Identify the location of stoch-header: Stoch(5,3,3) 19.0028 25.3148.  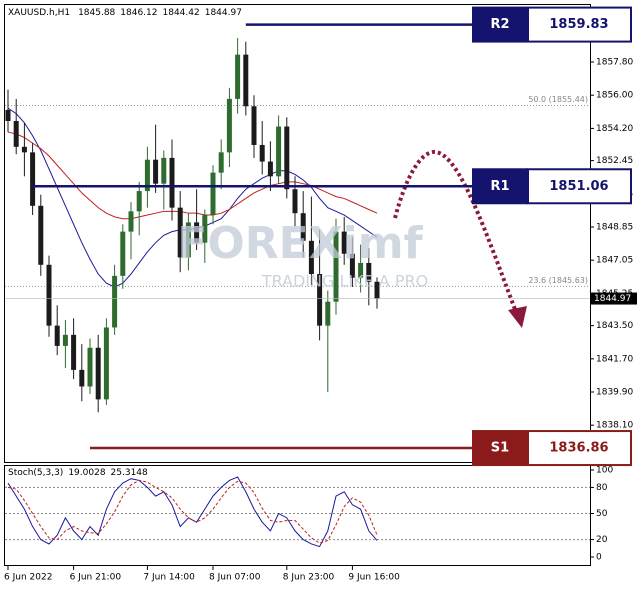
(78, 473).